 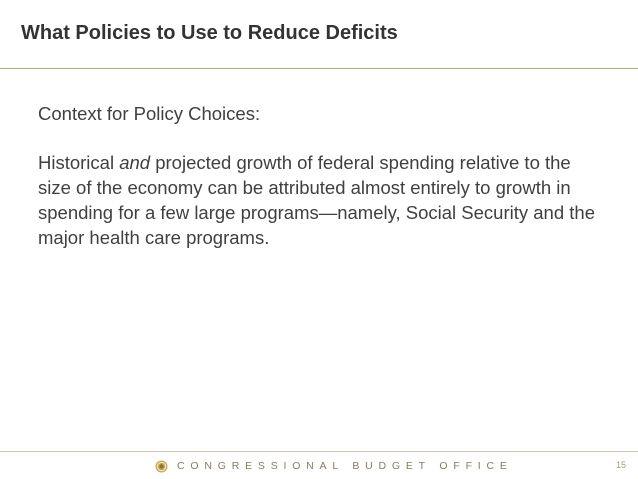 What do you see at coordinates (161, 466) in the screenshot?
I see `cbo-seal-icon` at bounding box center [161, 466].